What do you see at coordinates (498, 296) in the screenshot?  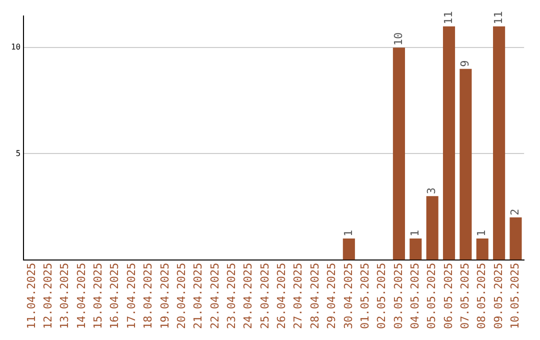 I see `x-tick-label: 09.05.2025` at bounding box center [498, 296].